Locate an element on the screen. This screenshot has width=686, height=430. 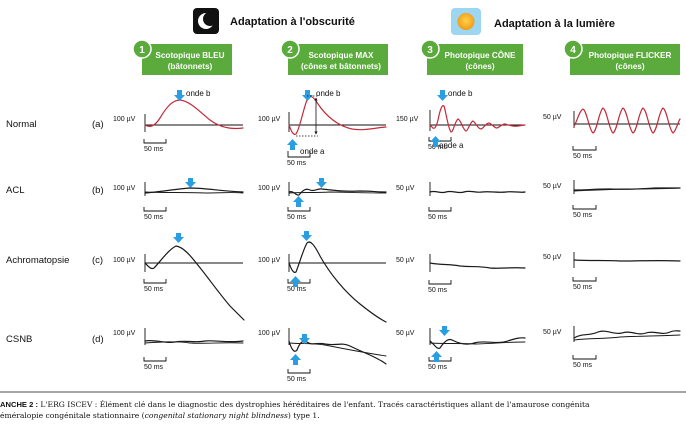
caption-label: ANCHE 2 : is located at coordinates (19, 404).